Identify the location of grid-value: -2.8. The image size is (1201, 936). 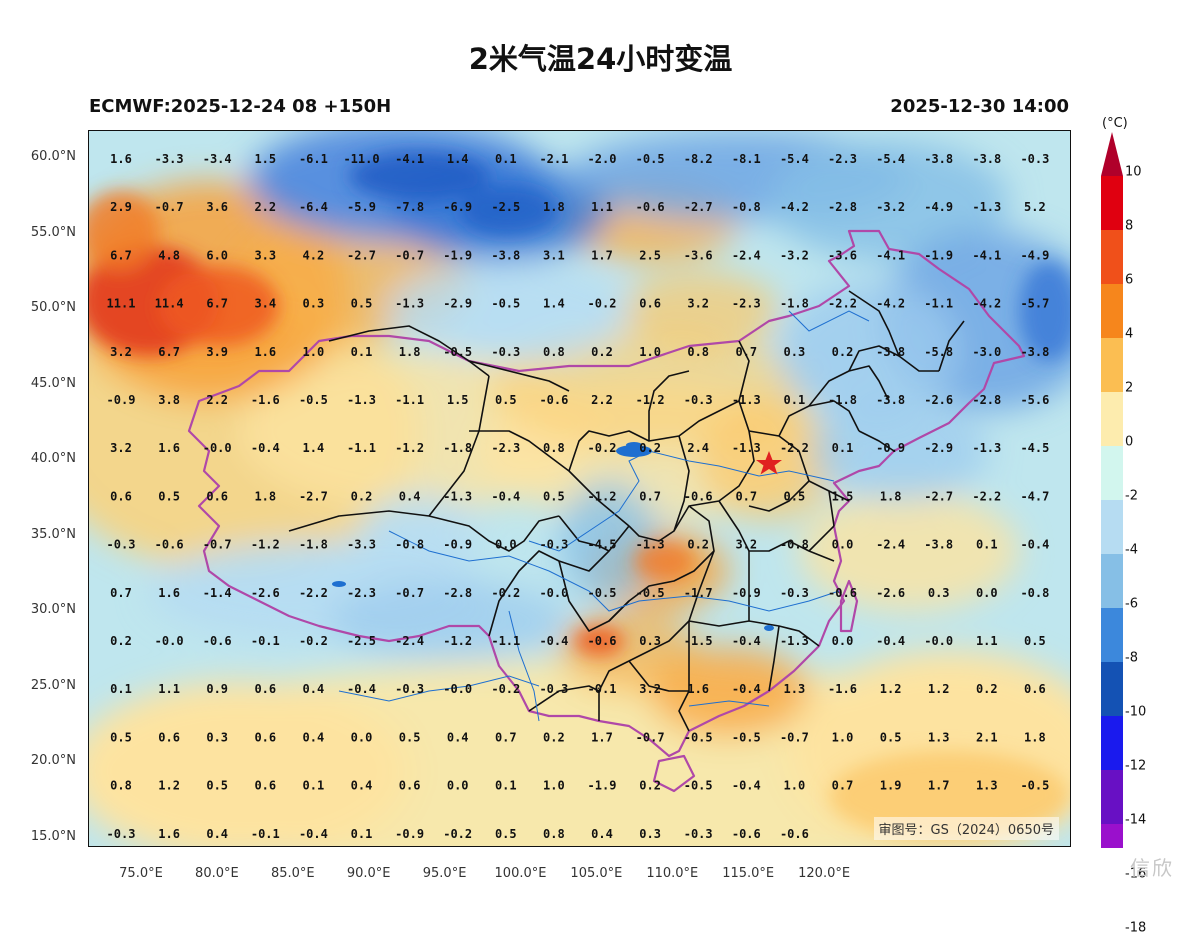
(986, 400).